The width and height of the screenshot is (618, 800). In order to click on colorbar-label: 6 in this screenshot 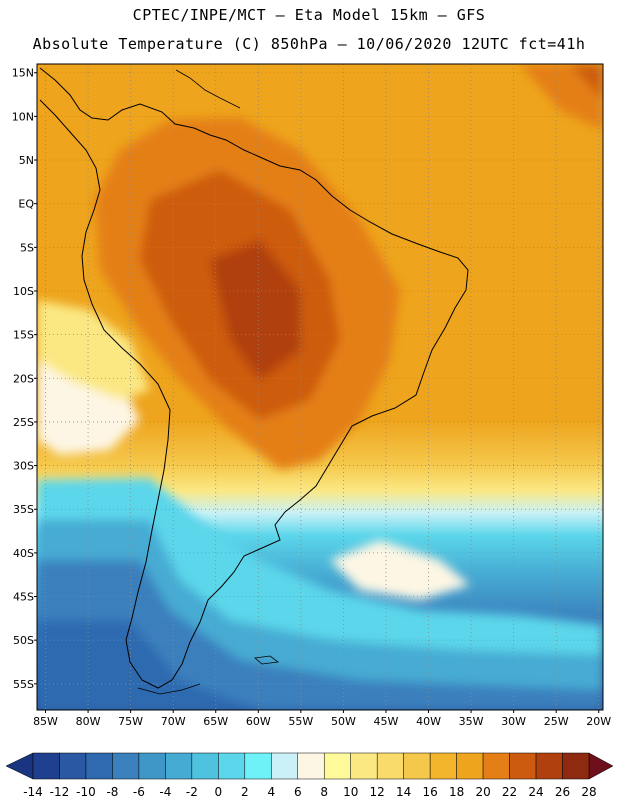, I will do `click(298, 792)`.